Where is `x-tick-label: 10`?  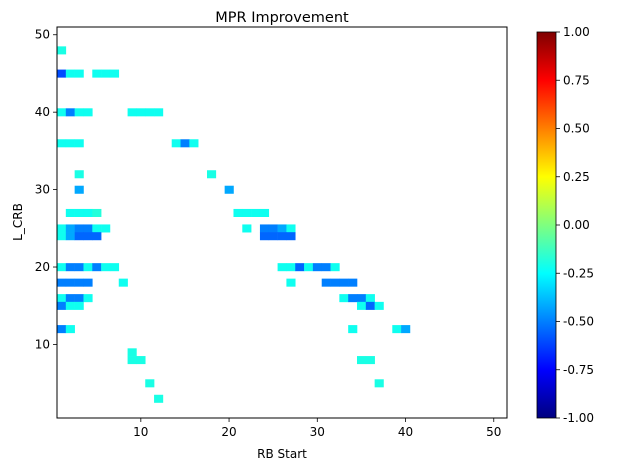 x-tick-label: 10 is located at coordinates (140, 432).